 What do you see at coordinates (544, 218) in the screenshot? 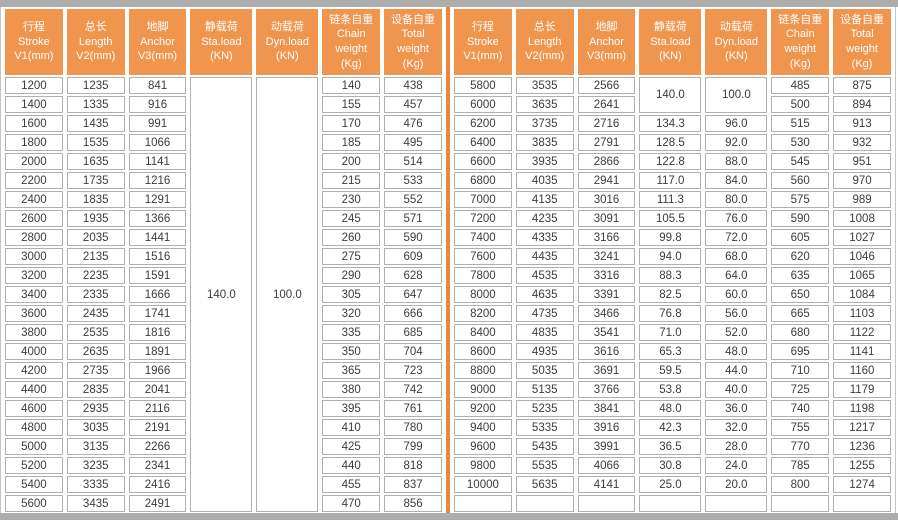
I see `table-cell: 4235` at bounding box center [544, 218].